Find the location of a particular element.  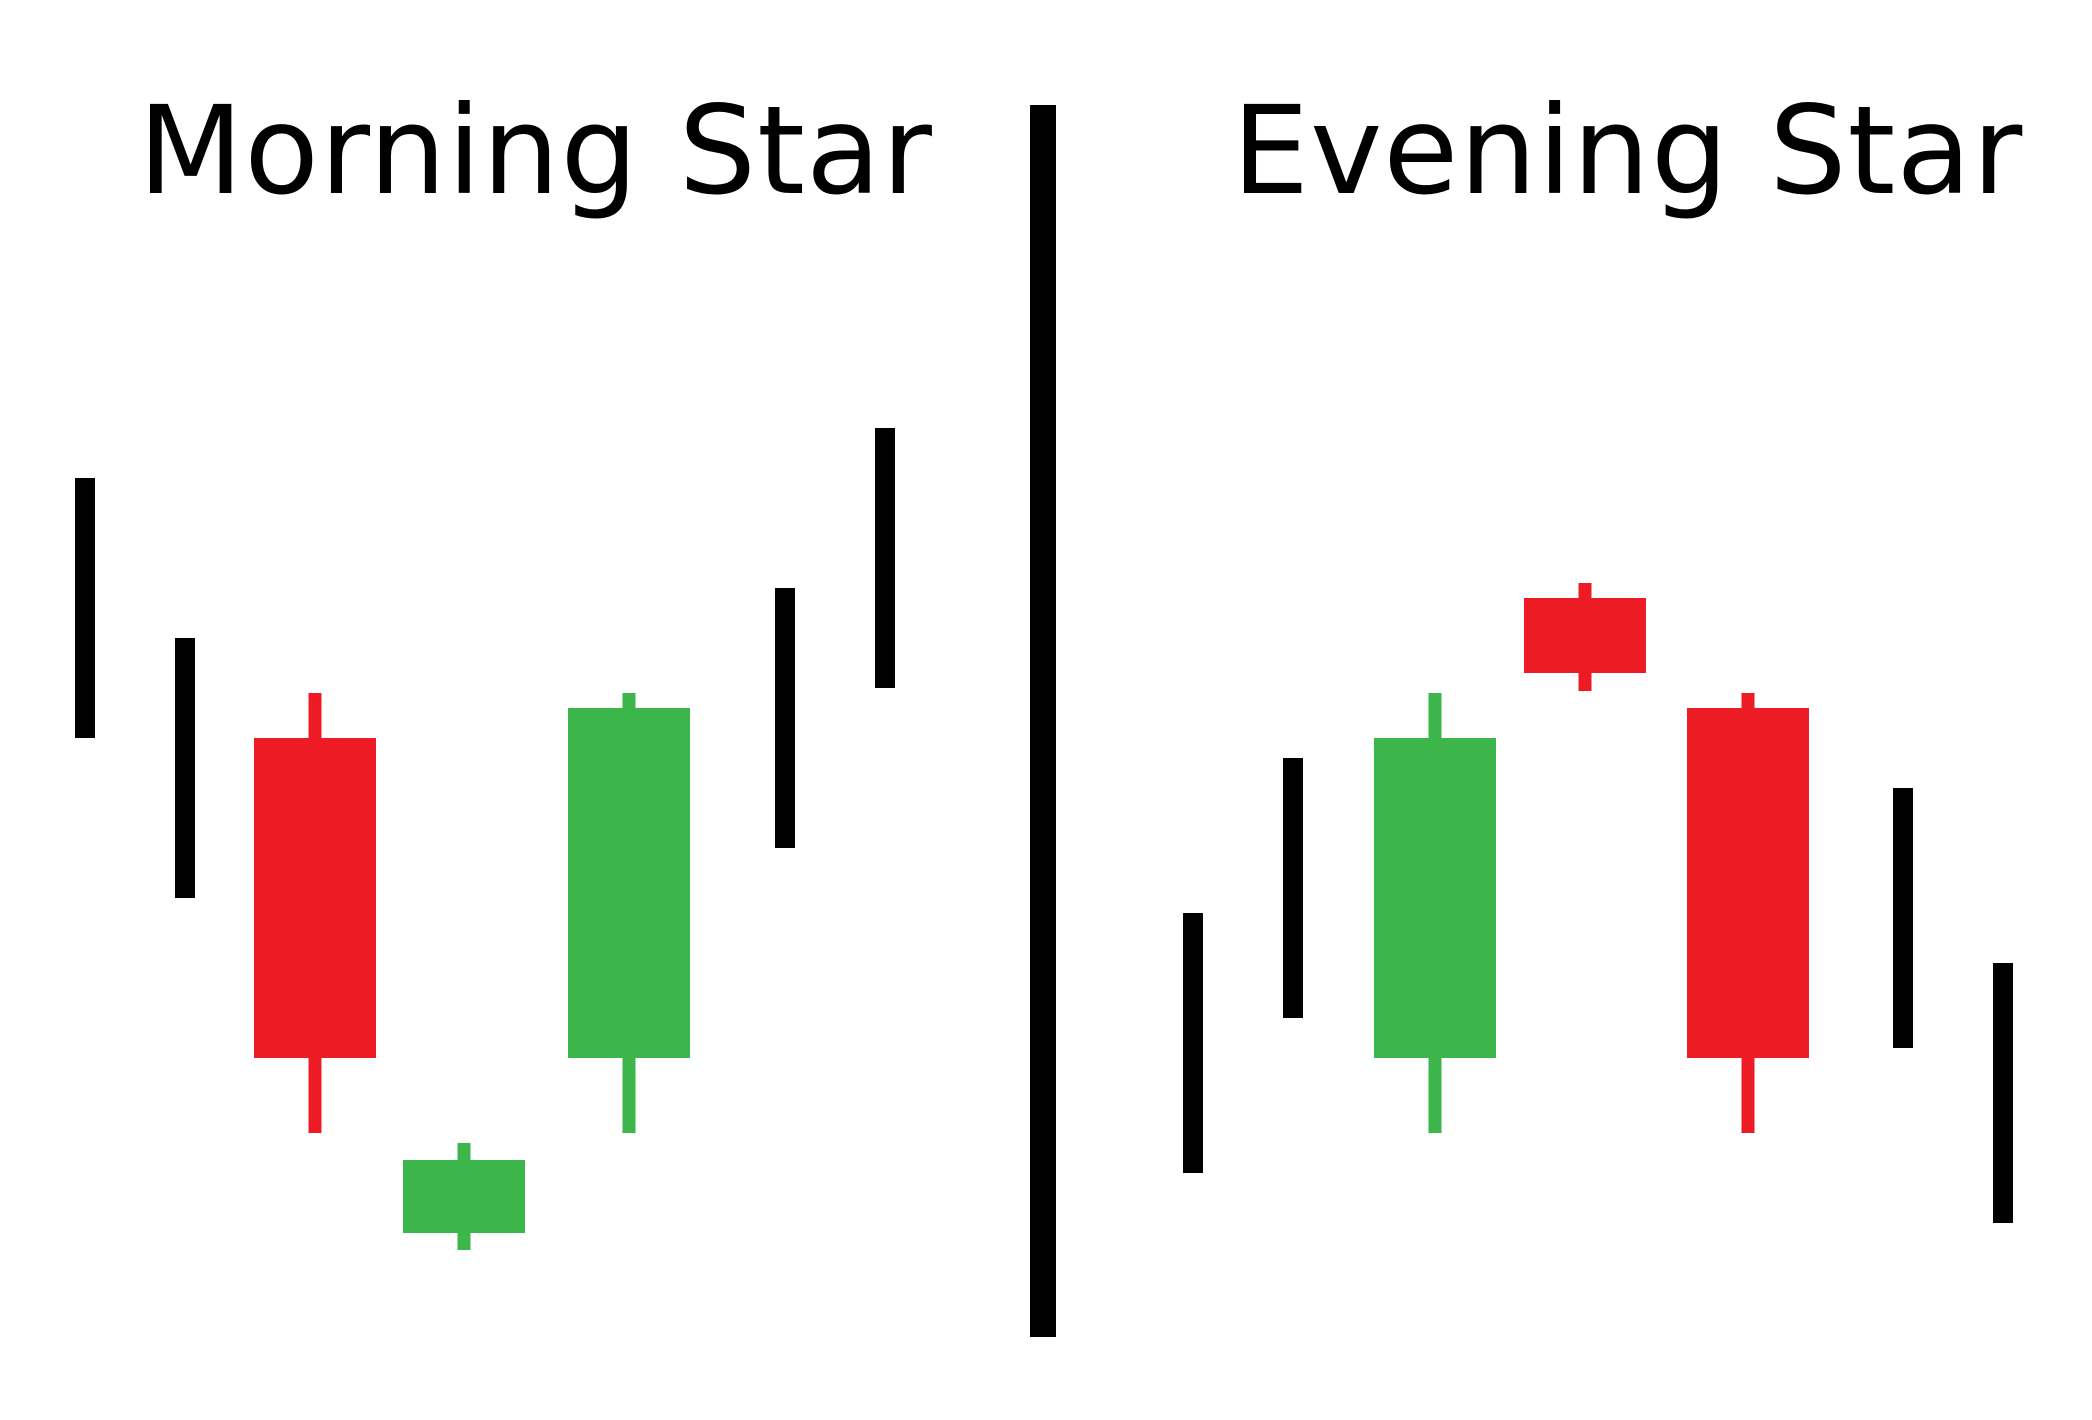

morning-candle-5-body is located at coordinates (629, 883).